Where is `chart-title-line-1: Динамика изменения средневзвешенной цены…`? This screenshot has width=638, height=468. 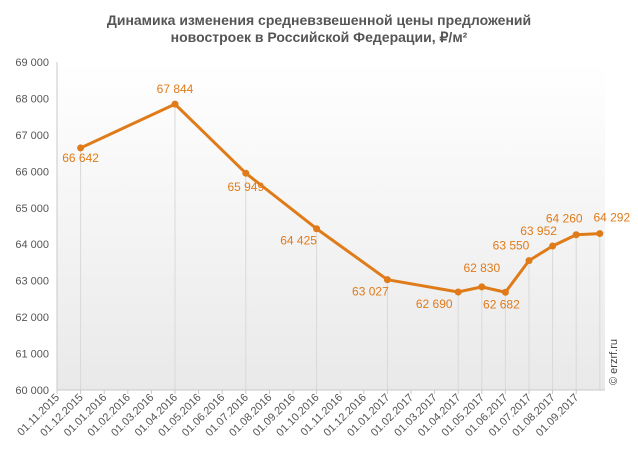
chart-title-line-1: Динамика изменения средневзвешенной цены… is located at coordinates (319, 20).